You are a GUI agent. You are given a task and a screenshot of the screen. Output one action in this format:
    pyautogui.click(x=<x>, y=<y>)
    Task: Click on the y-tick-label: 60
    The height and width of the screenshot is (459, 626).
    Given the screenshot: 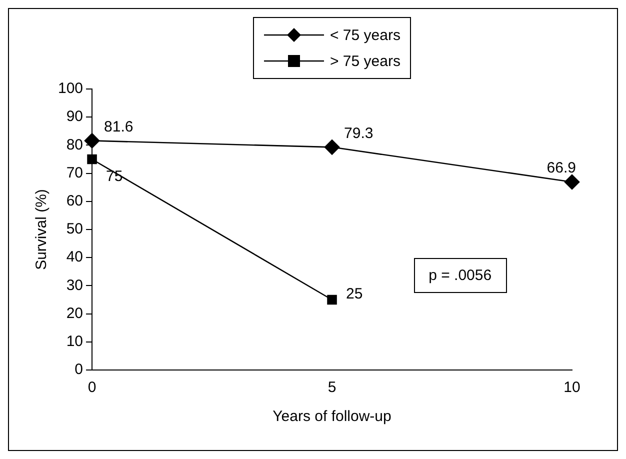 What is the action you would take?
    pyautogui.click(x=75, y=201)
    